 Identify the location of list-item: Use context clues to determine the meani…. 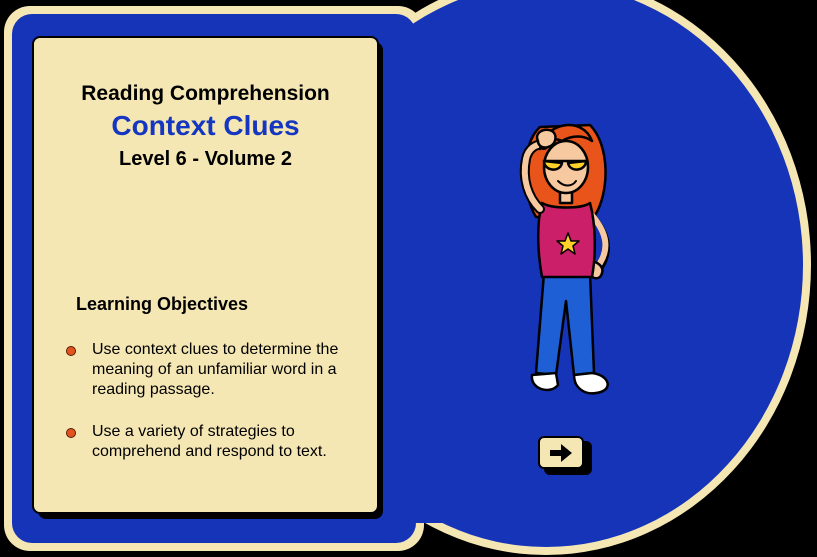
(211, 370).